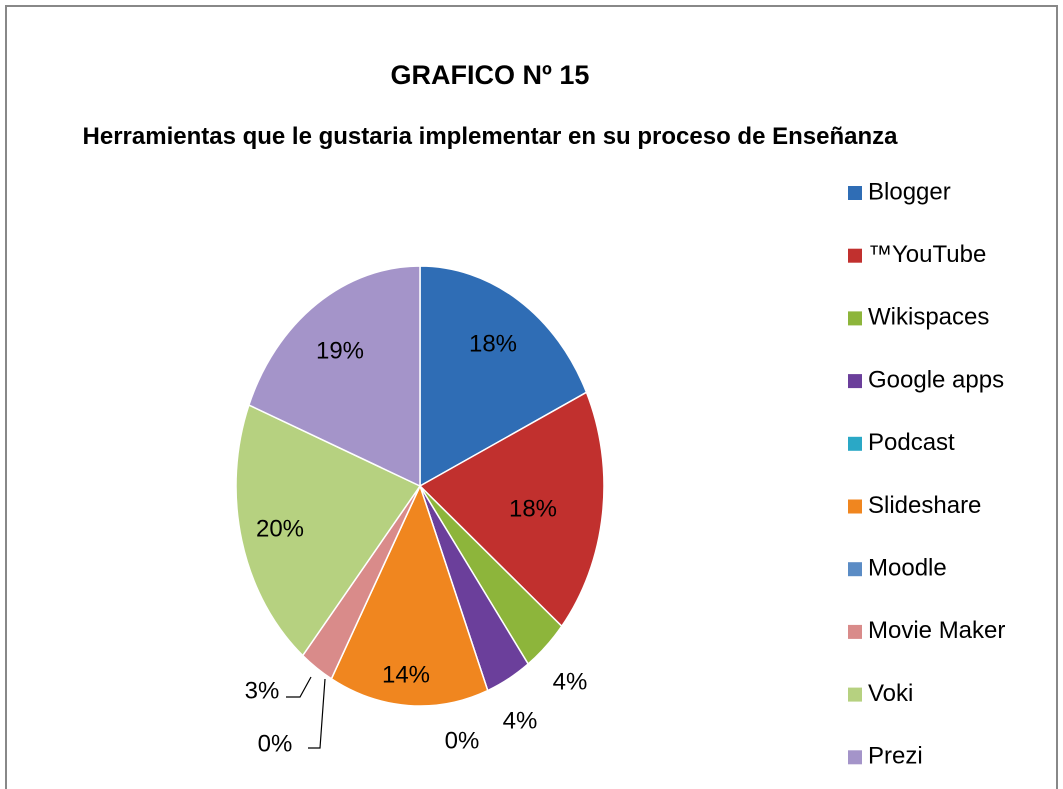  Describe the element at coordinates (907, 568) in the screenshot. I see `legend-label: Moodle` at that location.